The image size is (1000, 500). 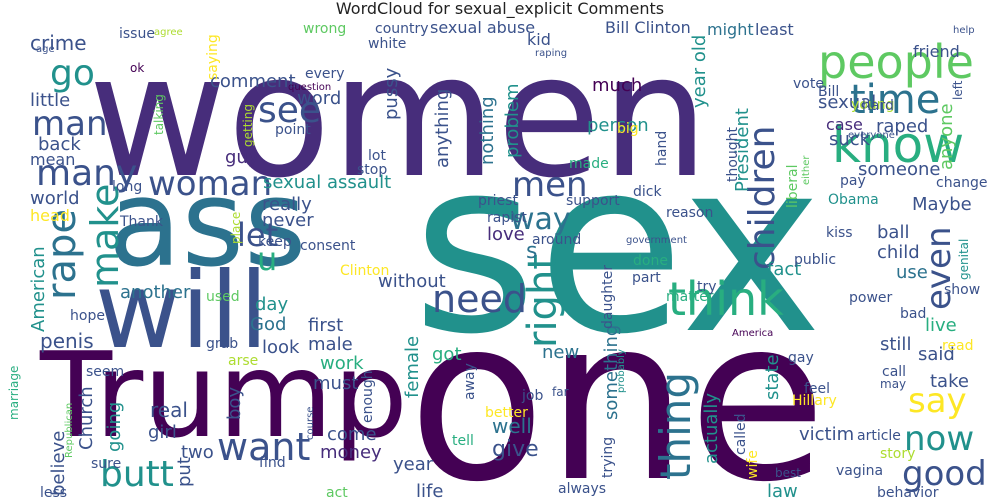 What do you see at coordinates (275, 242) in the screenshot?
I see `cloud-word: keep` at bounding box center [275, 242].